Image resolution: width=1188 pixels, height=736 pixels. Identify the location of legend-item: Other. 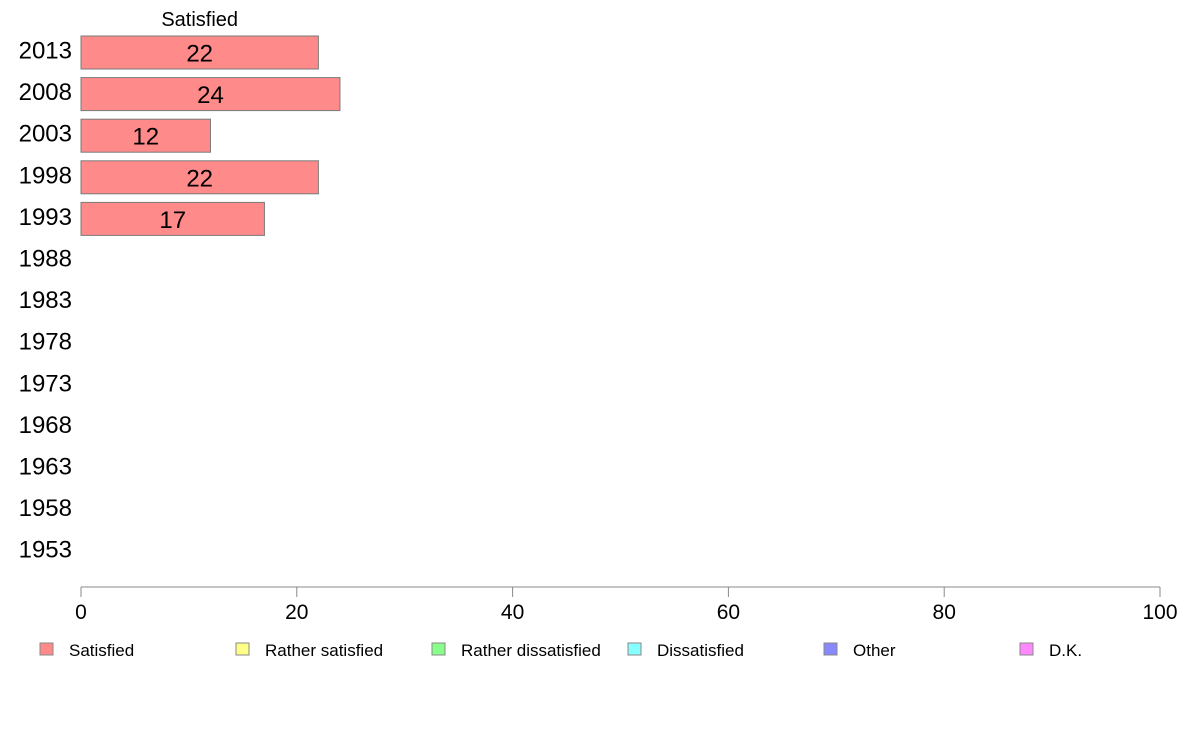
(859, 650).